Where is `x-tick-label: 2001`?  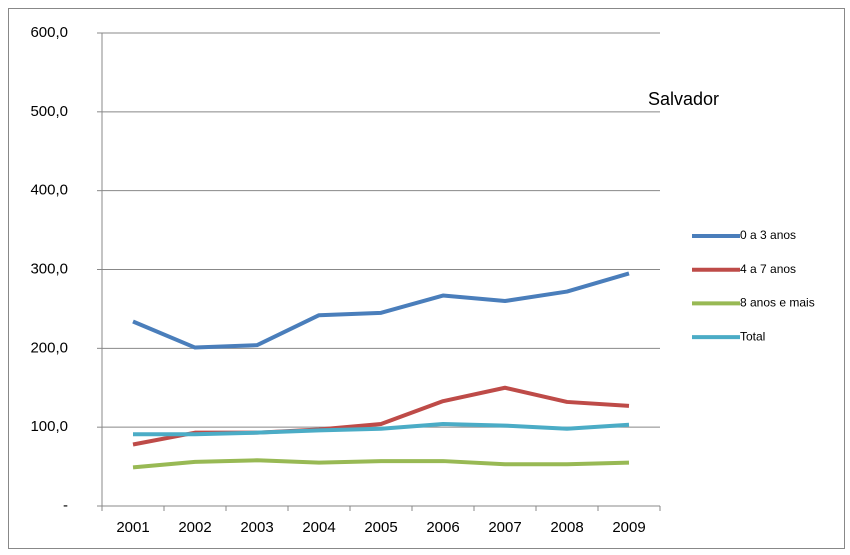
x-tick-label: 2001 is located at coordinates (132, 527).